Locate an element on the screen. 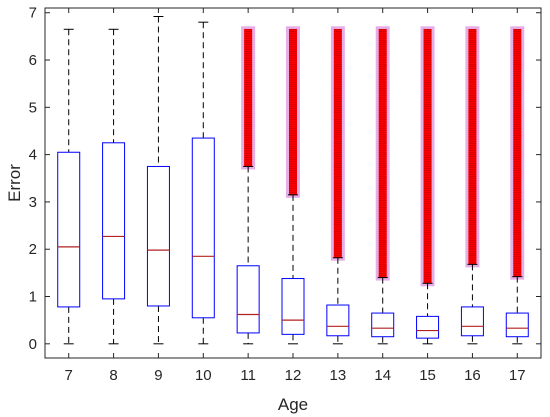 The image size is (550, 417). box-group-16: 16 is located at coordinates (472, 196).